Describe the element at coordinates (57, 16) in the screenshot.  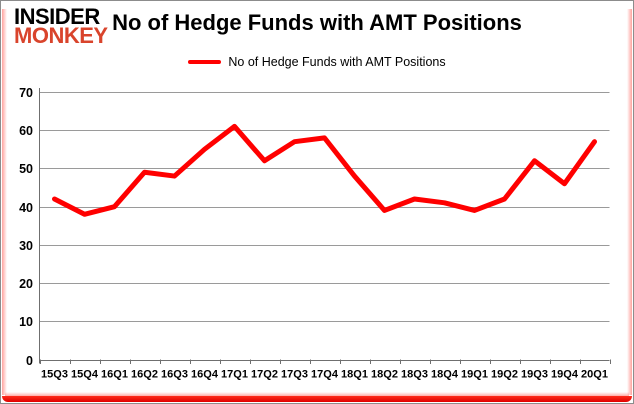
I see `logo-text-insider: INSIDER` at that location.